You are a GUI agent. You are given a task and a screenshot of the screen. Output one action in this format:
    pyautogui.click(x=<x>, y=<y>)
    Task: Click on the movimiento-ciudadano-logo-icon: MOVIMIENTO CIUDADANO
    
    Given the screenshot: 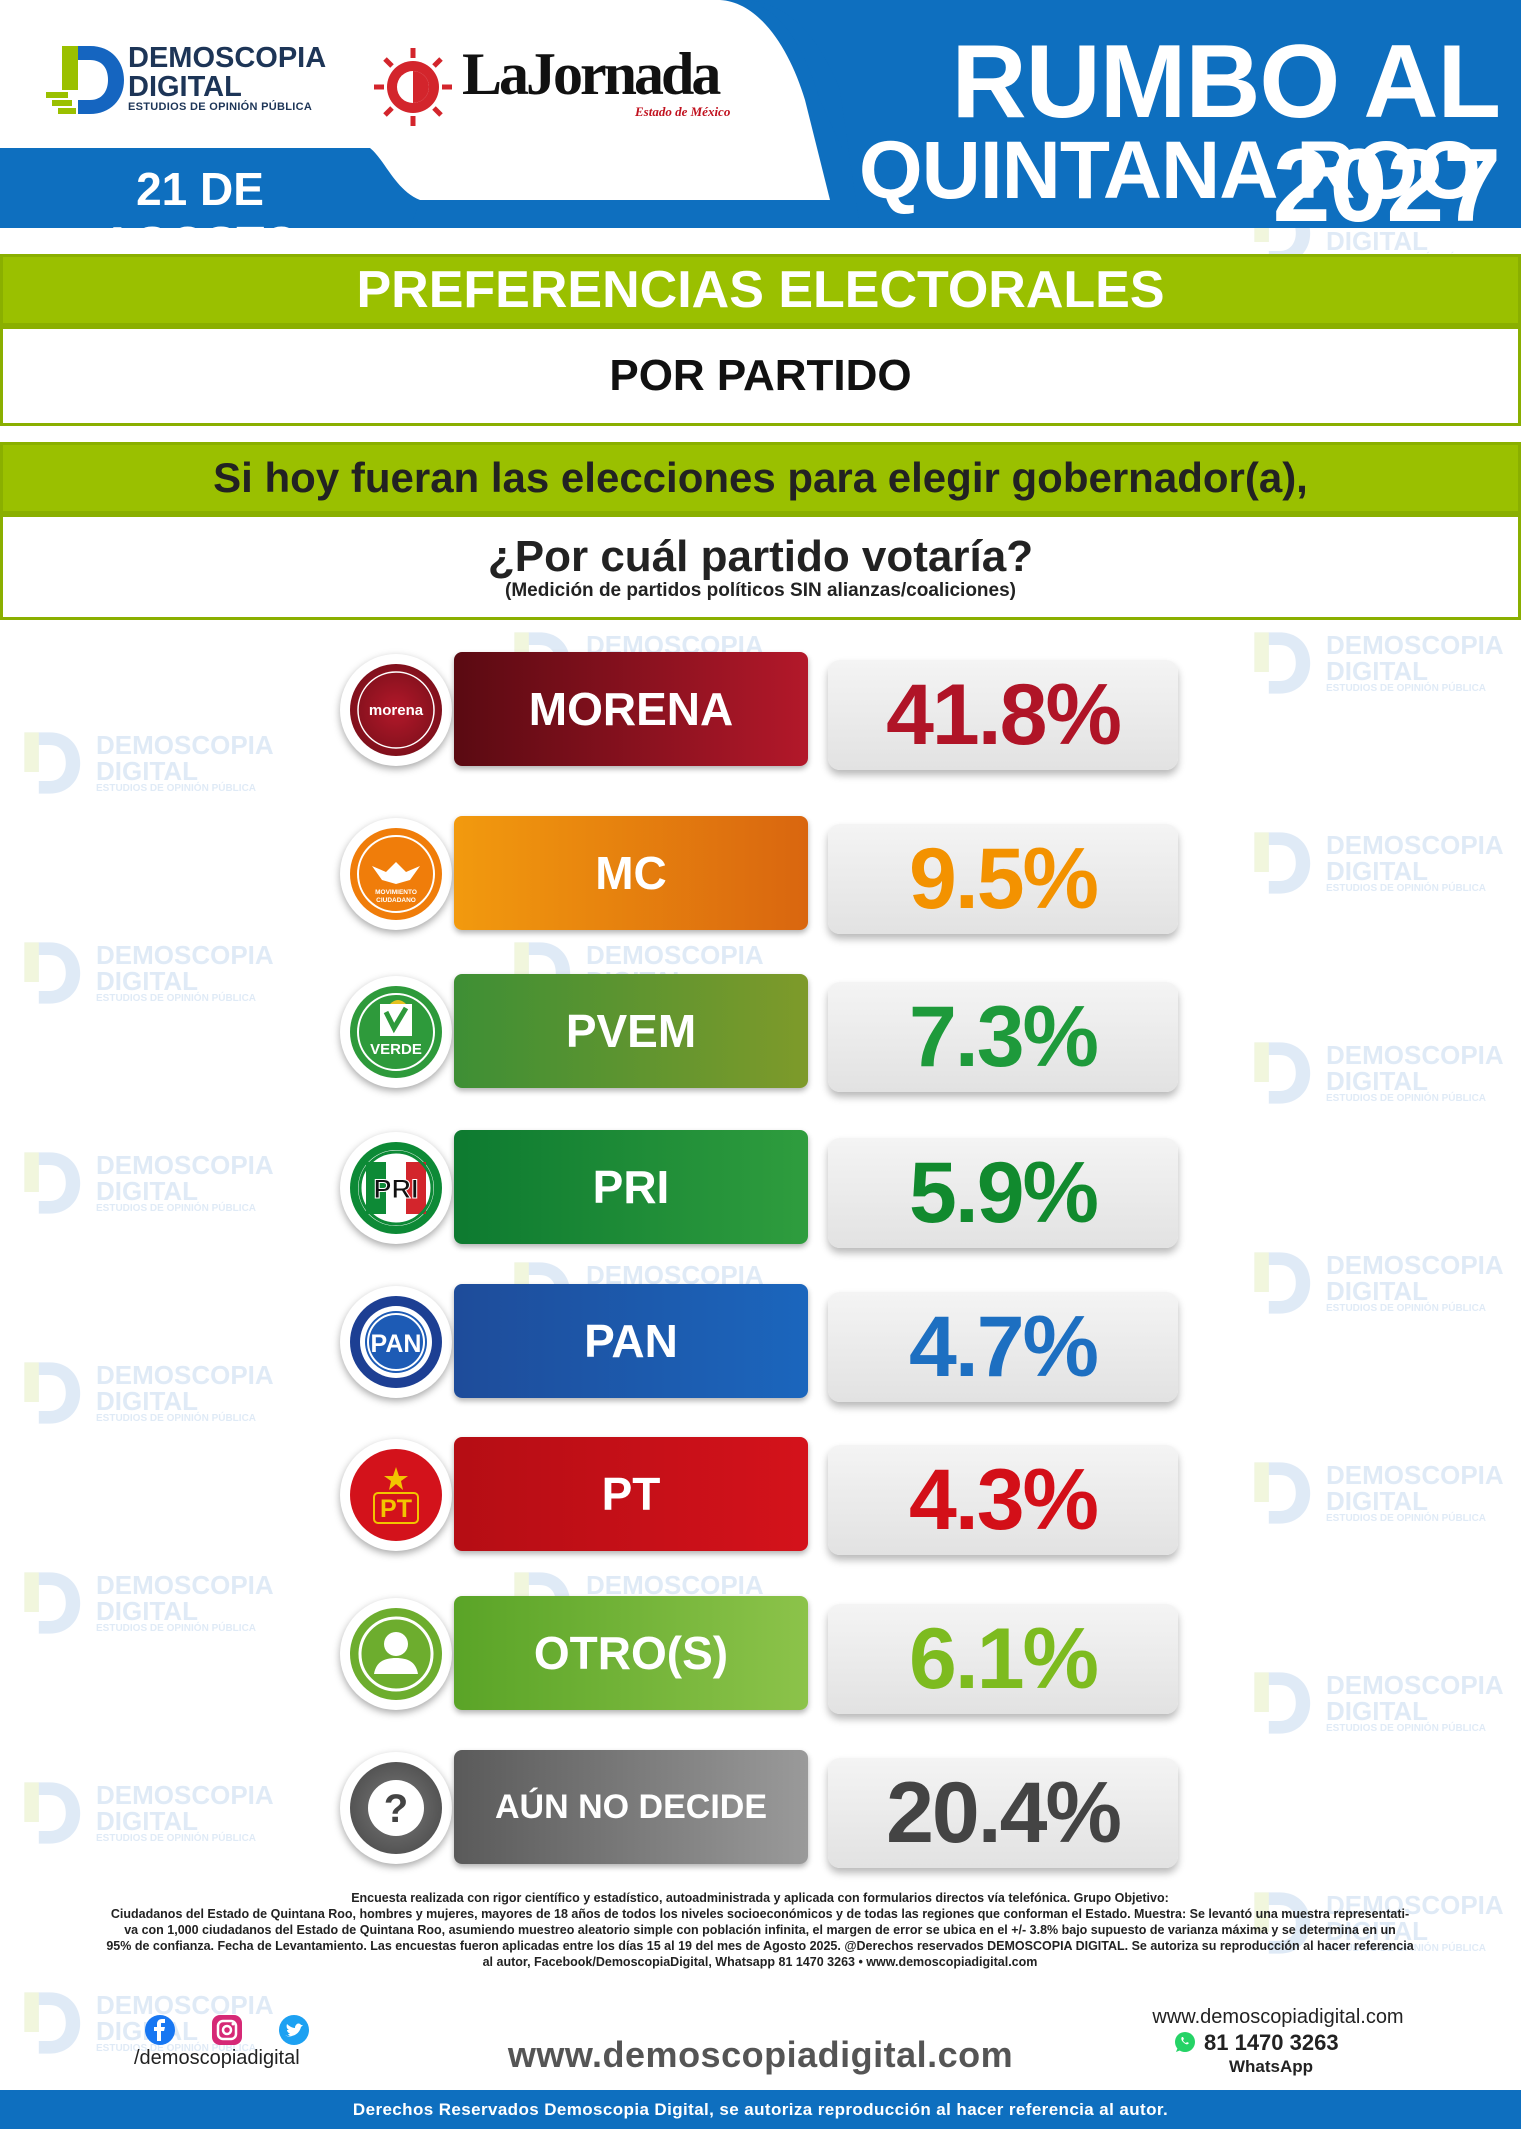 What is the action you would take?
    pyautogui.click(x=396, y=874)
    